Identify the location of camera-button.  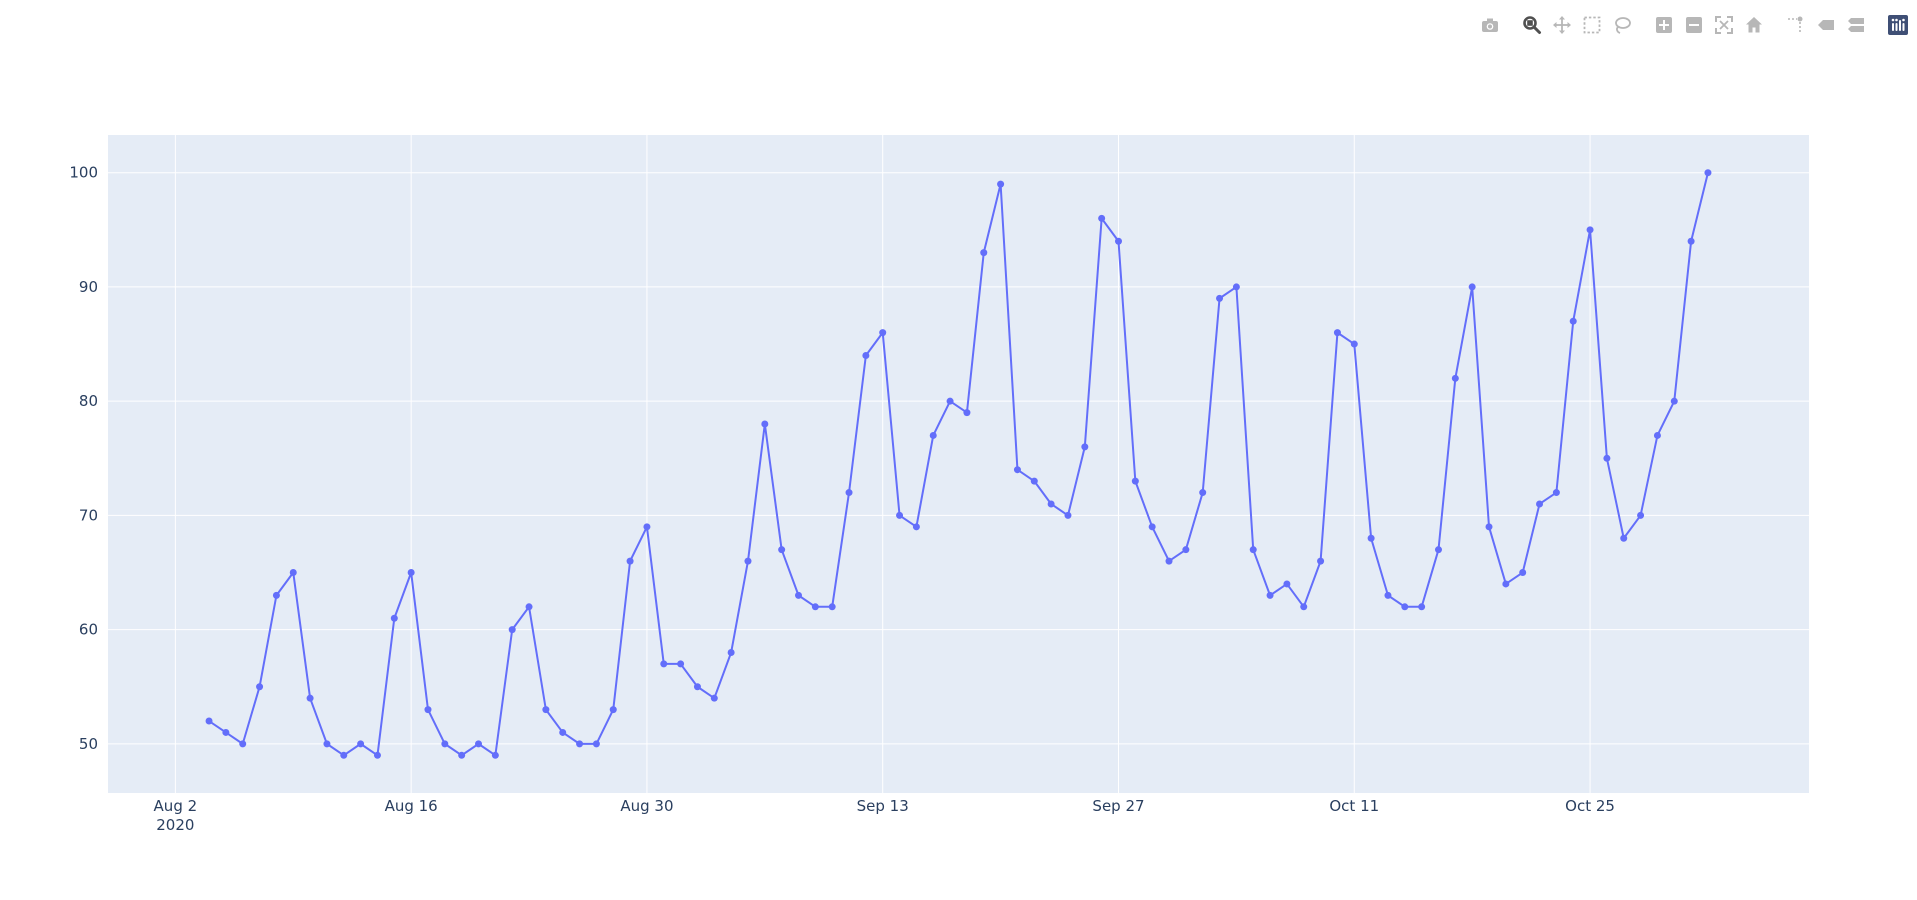
(1490, 25).